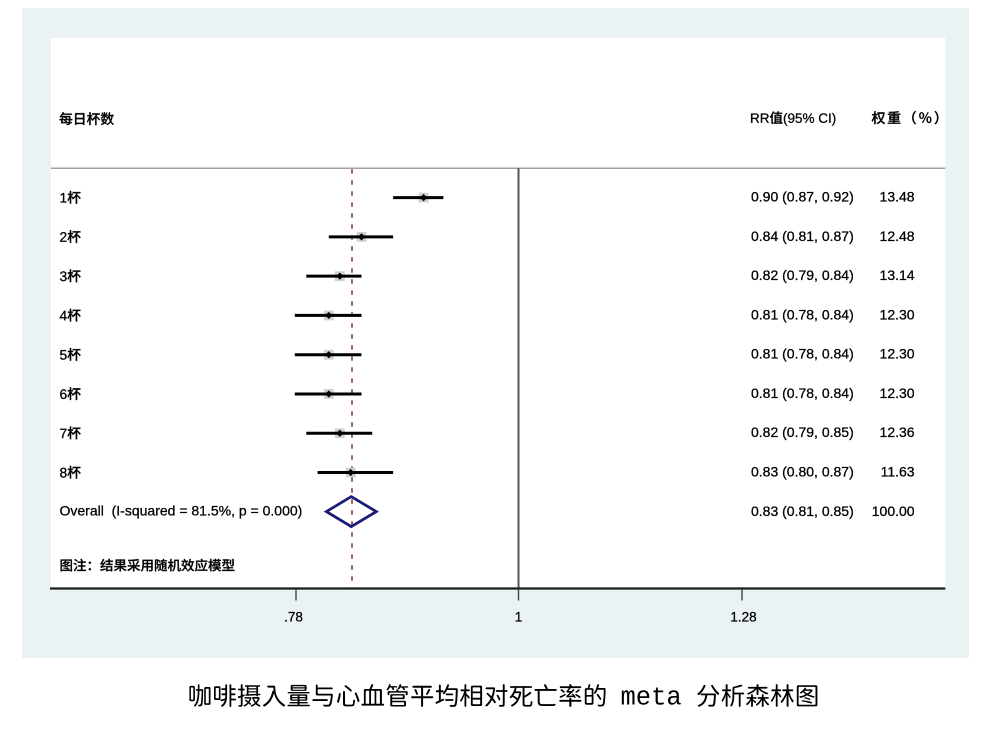 The height and width of the screenshot is (733, 992). I want to click on svg-text: 13.48, so click(897, 197).